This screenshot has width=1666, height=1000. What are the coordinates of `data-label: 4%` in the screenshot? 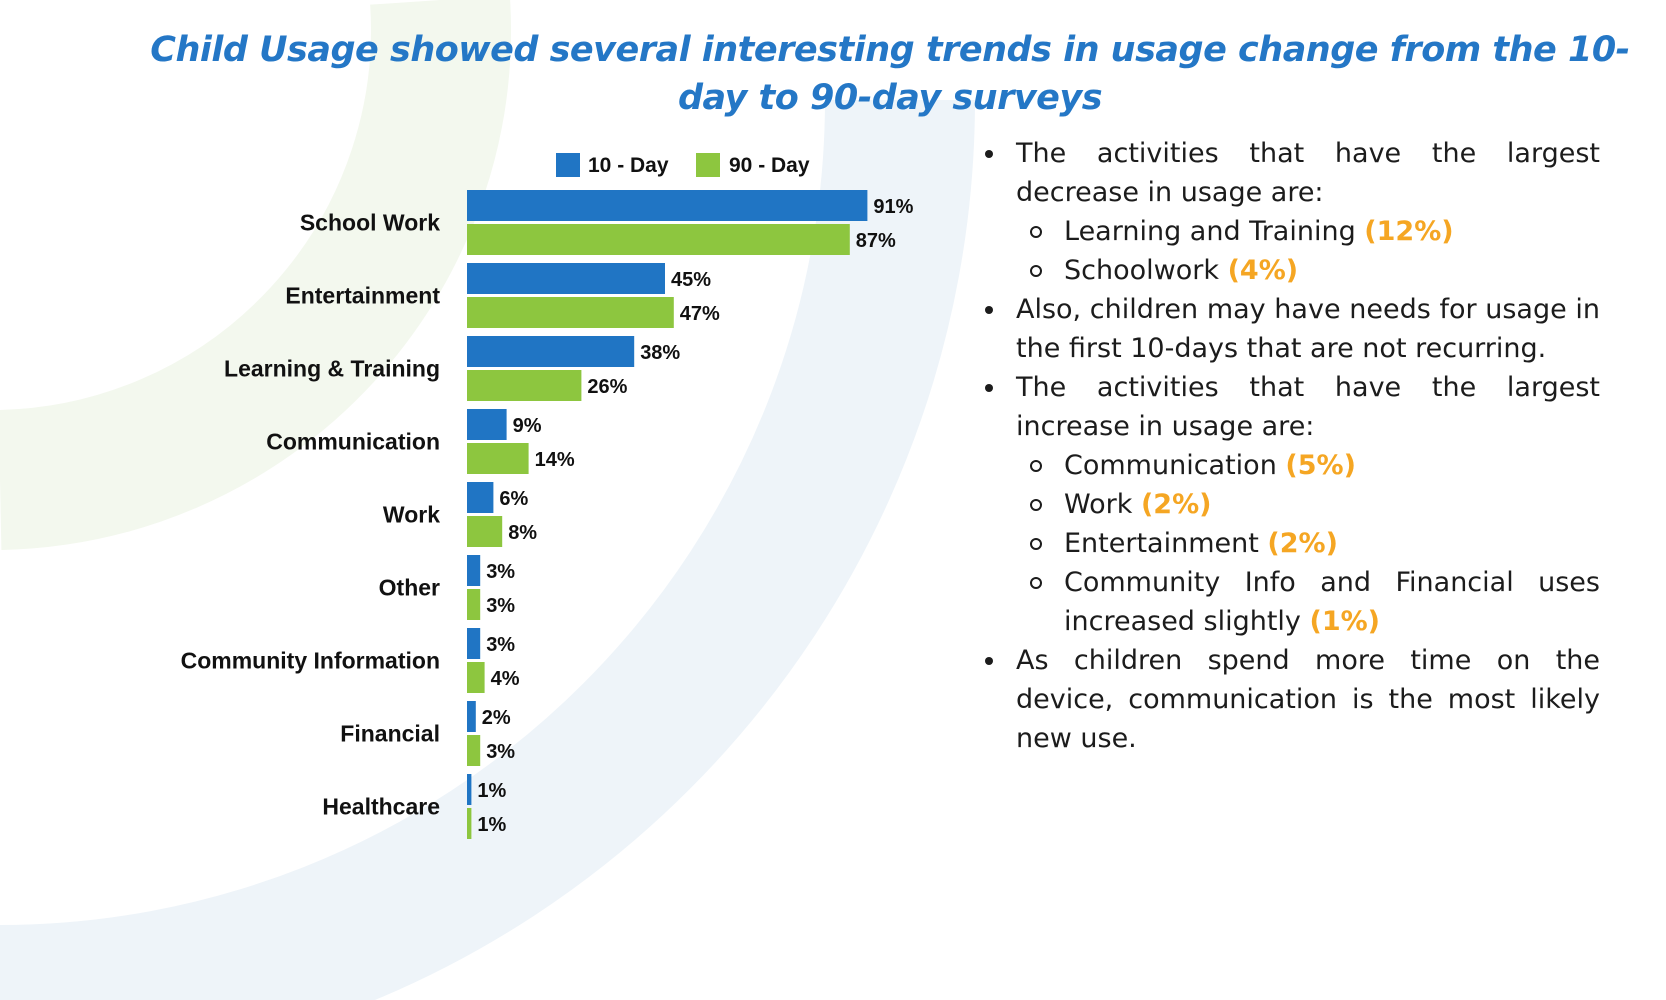 It's located at (505, 679).